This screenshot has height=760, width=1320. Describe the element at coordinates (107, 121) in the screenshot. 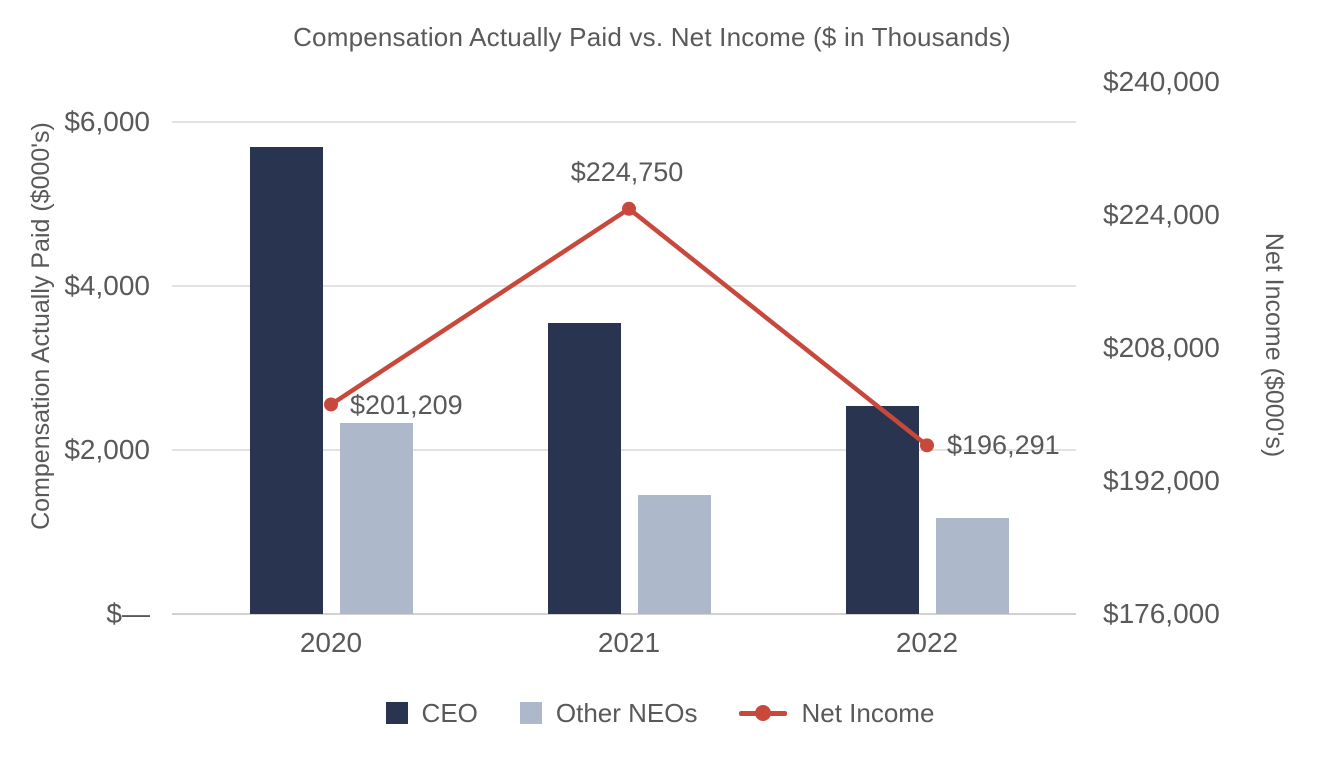

I see `y-axis-left-tick-label: $6,000` at that location.